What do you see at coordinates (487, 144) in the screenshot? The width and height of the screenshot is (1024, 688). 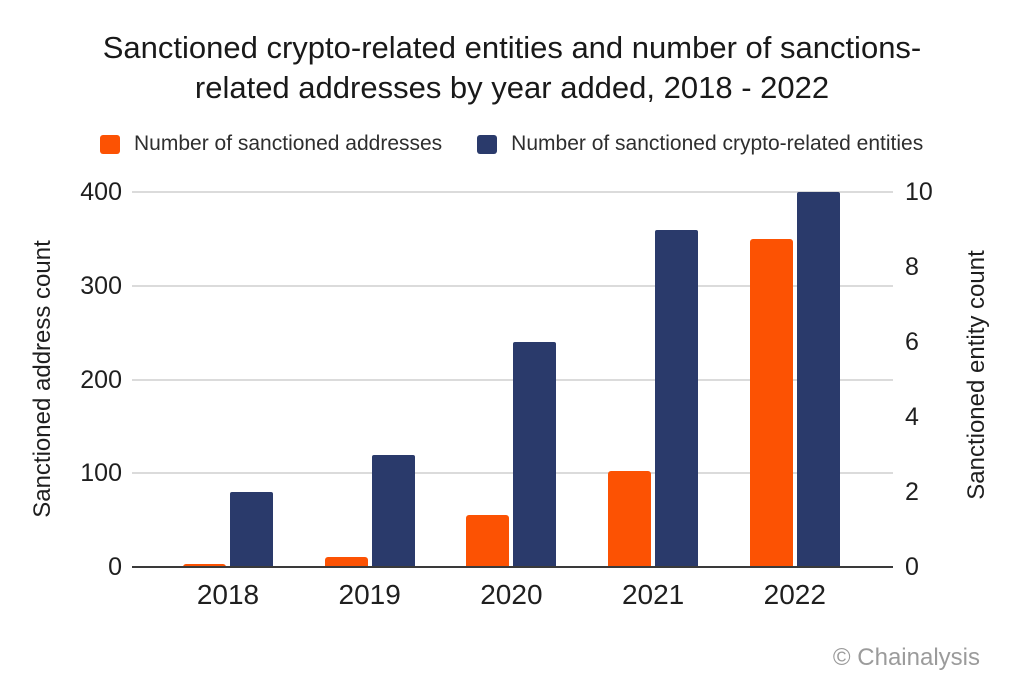 I see `legend-swatch-entities-icon` at bounding box center [487, 144].